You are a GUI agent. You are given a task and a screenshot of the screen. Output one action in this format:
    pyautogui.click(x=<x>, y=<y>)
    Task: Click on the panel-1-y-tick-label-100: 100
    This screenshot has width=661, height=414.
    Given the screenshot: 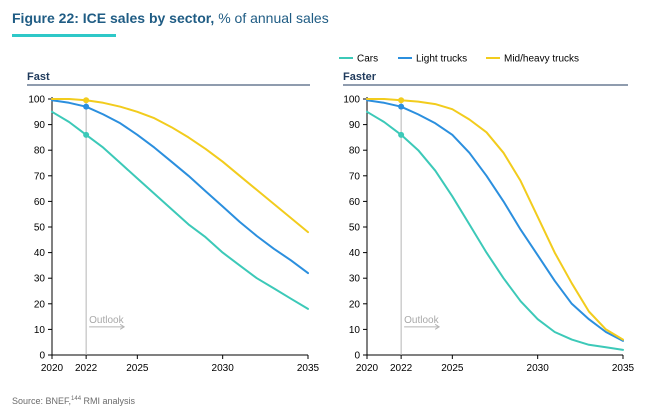 What is the action you would take?
    pyautogui.click(x=36, y=100)
    